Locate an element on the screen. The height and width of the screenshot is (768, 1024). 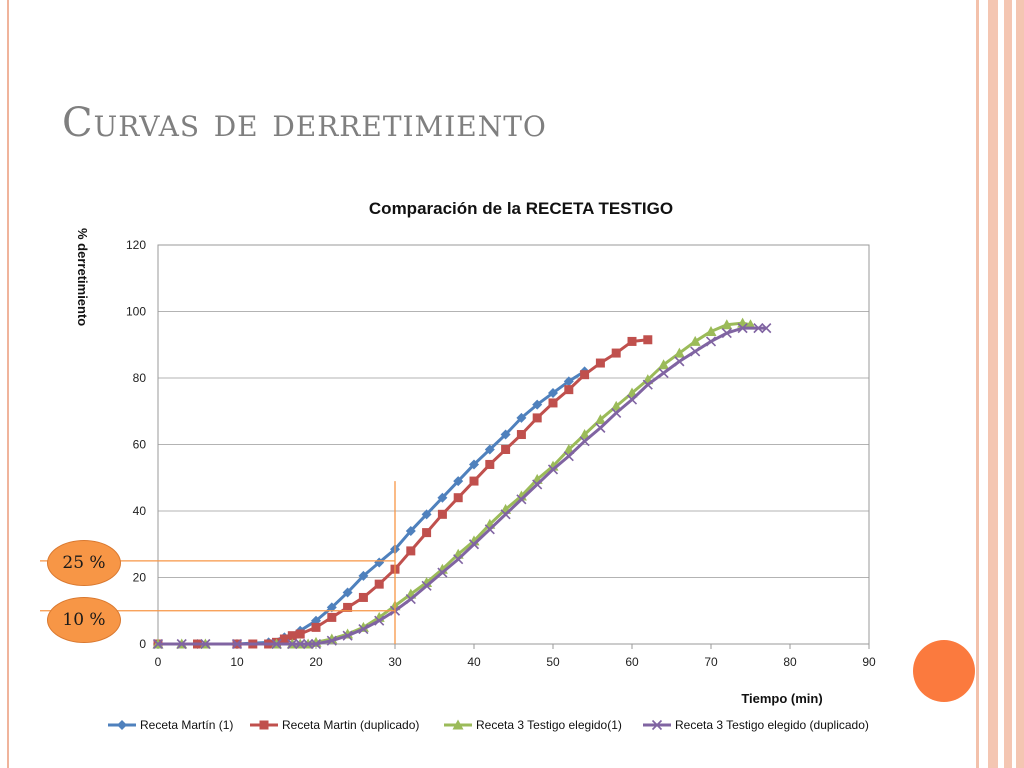
y-tick-label-120: 120 is located at coordinates (136, 245).